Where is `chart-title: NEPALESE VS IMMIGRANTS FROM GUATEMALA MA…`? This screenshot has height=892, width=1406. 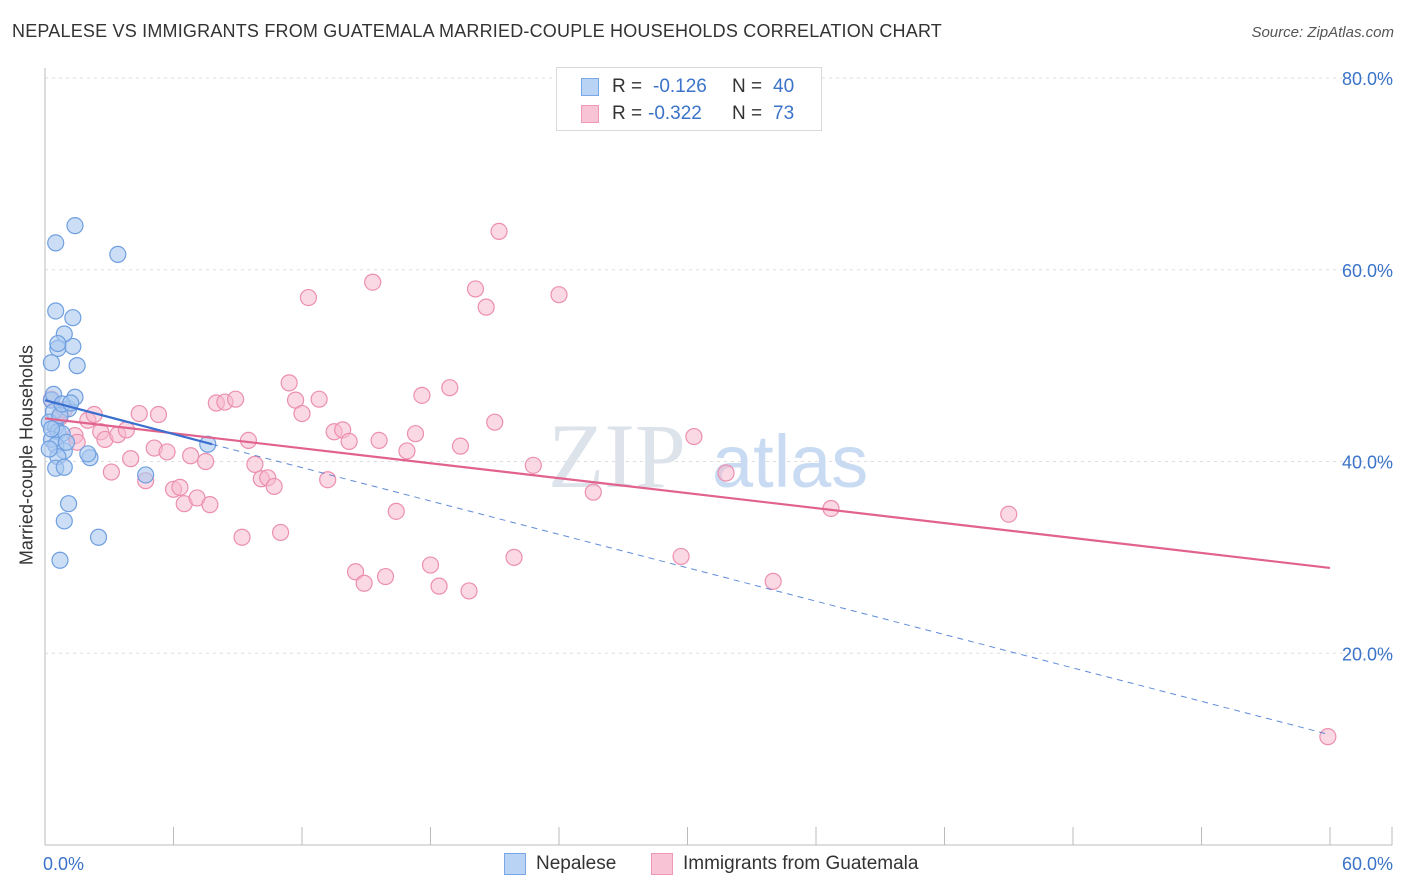
chart-title: NEPALESE VS IMMIGRANTS FROM GUATEMALA MA… is located at coordinates (477, 31).